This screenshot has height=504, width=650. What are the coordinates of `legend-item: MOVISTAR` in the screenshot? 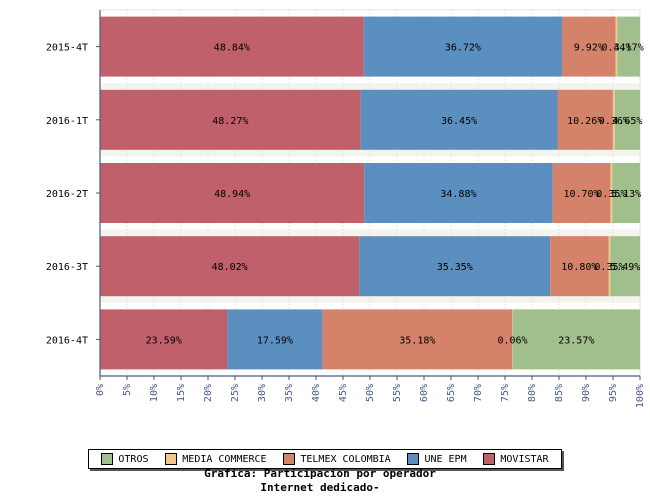 It's located at (515, 459).